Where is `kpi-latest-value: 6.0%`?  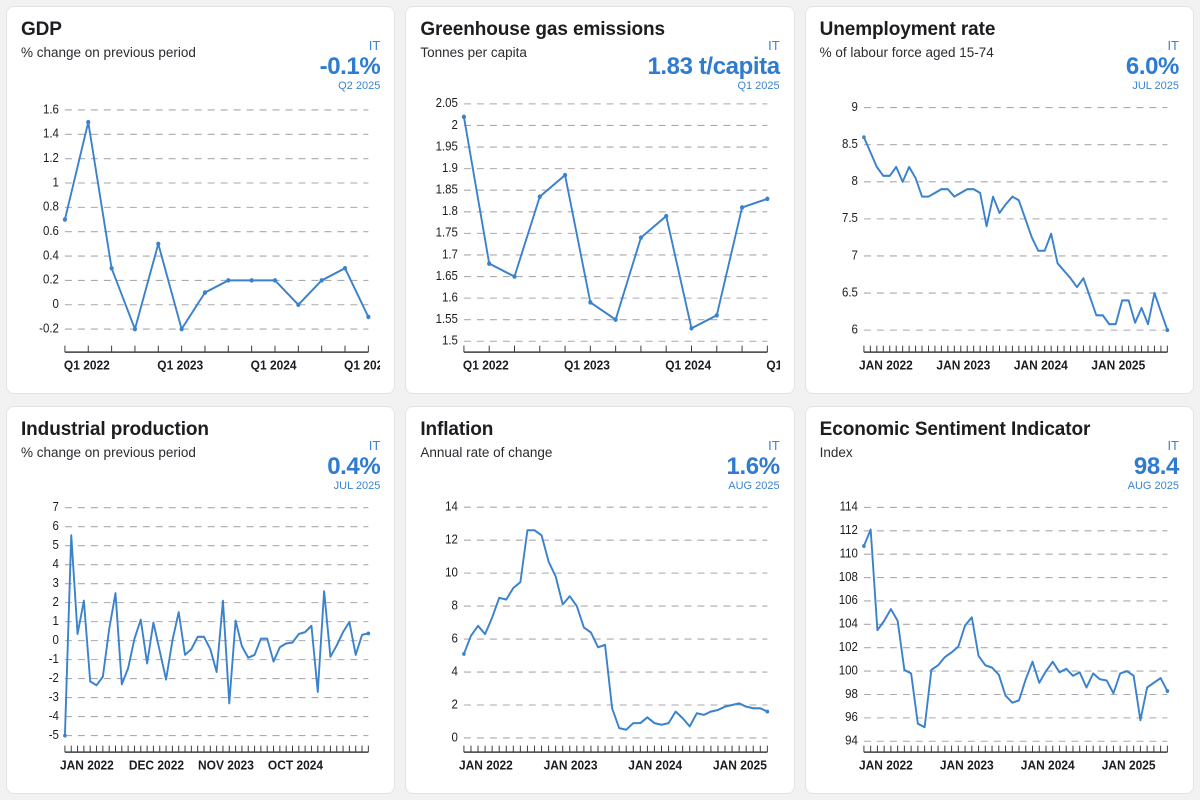 kpi-latest-value: 6.0% is located at coordinates (1152, 66).